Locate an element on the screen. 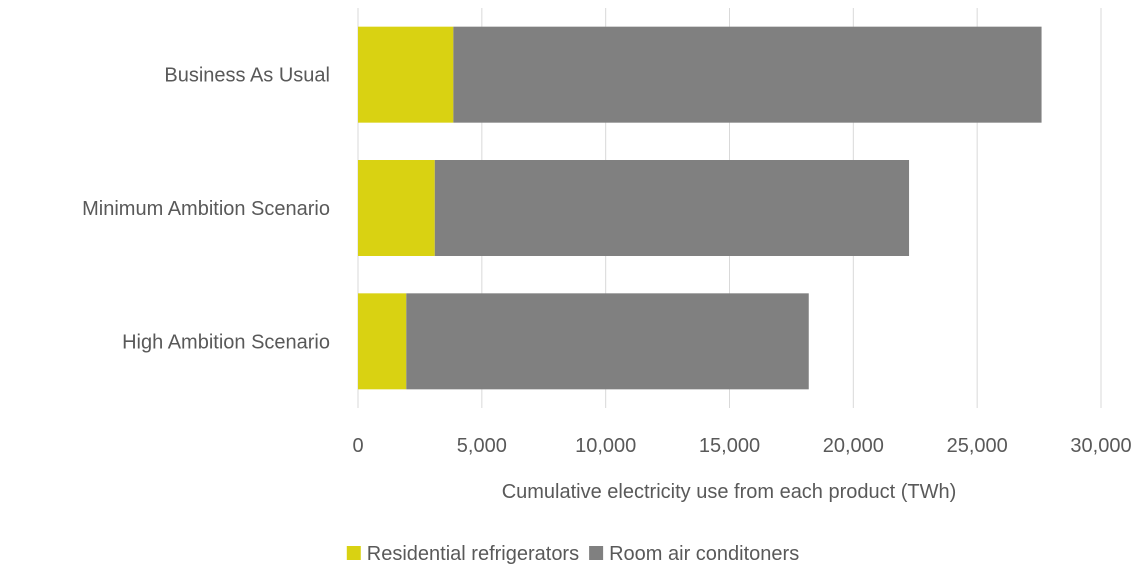  x-tick-label: 25,000 is located at coordinates (977, 446).